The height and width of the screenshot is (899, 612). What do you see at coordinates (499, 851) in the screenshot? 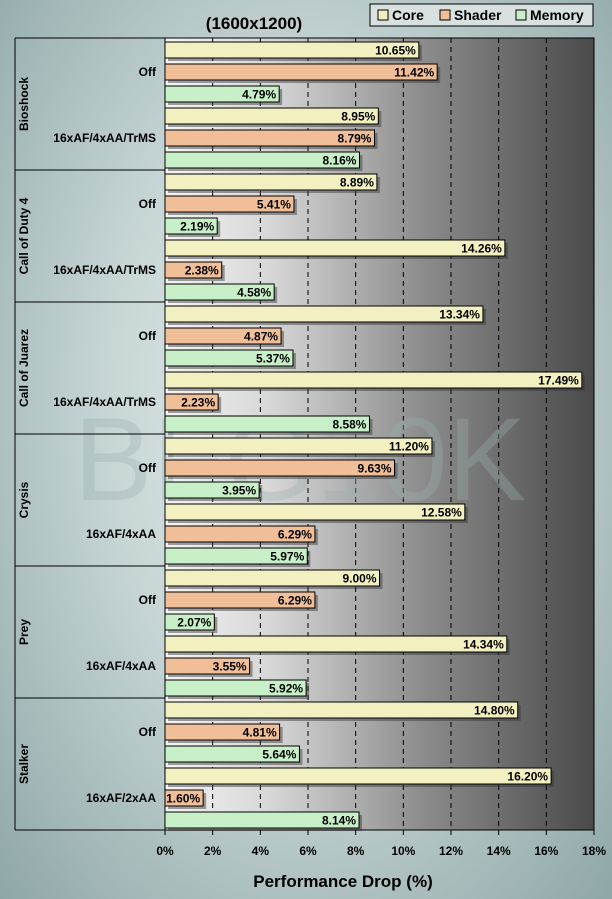
I see `x-tick-label: 14%` at bounding box center [499, 851].